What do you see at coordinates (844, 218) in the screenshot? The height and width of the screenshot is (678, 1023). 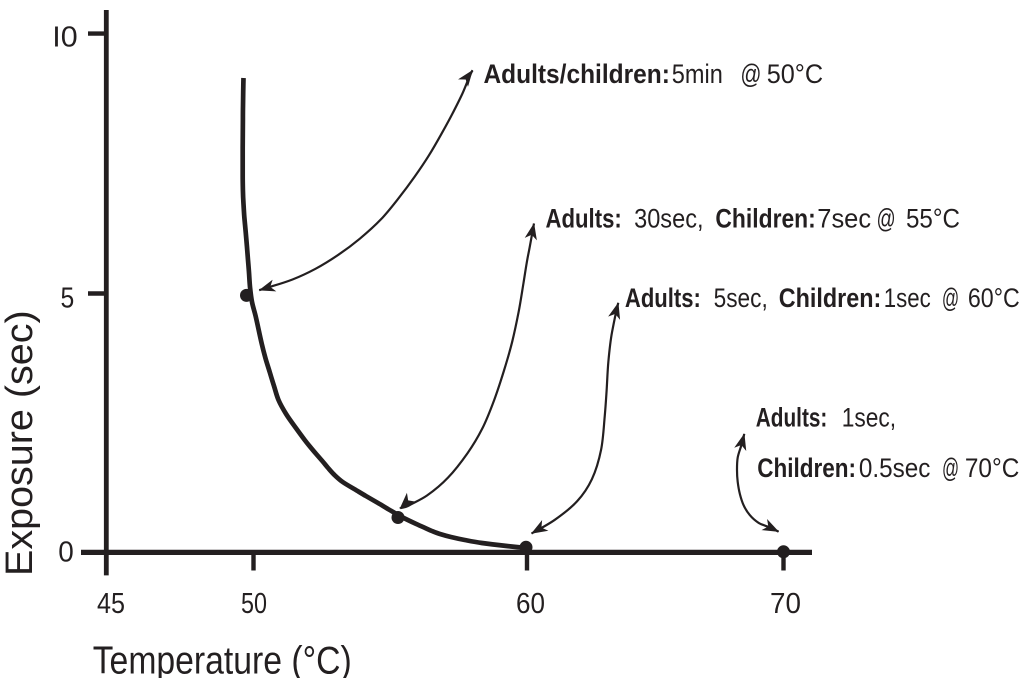 I see `svg-text: 7sec` at bounding box center [844, 218].